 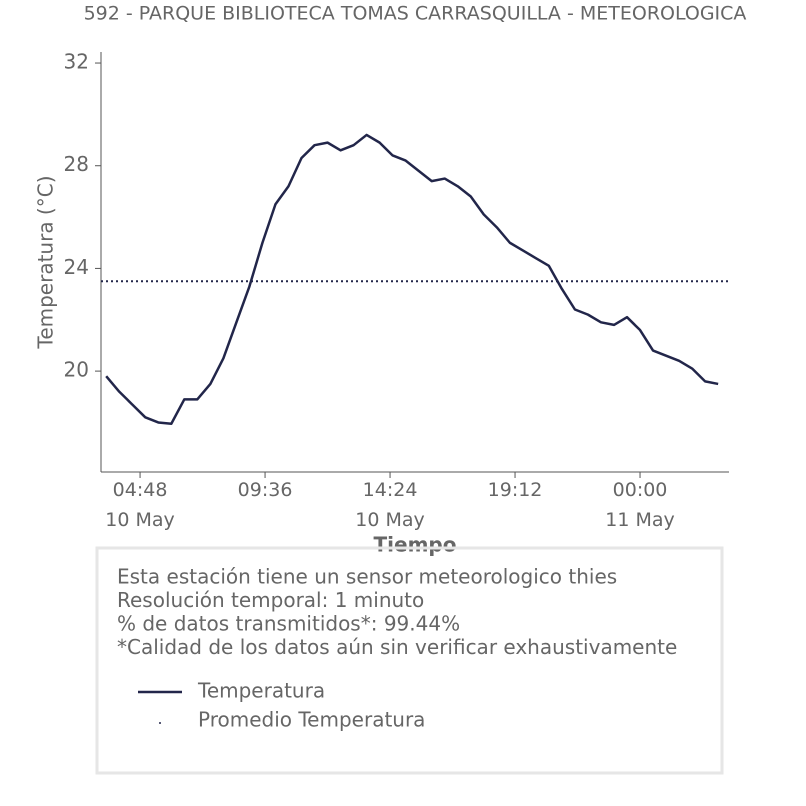 What do you see at coordinates (140, 505) in the screenshot?
I see `x-tick-label: 04:48 10 May` at bounding box center [140, 505].